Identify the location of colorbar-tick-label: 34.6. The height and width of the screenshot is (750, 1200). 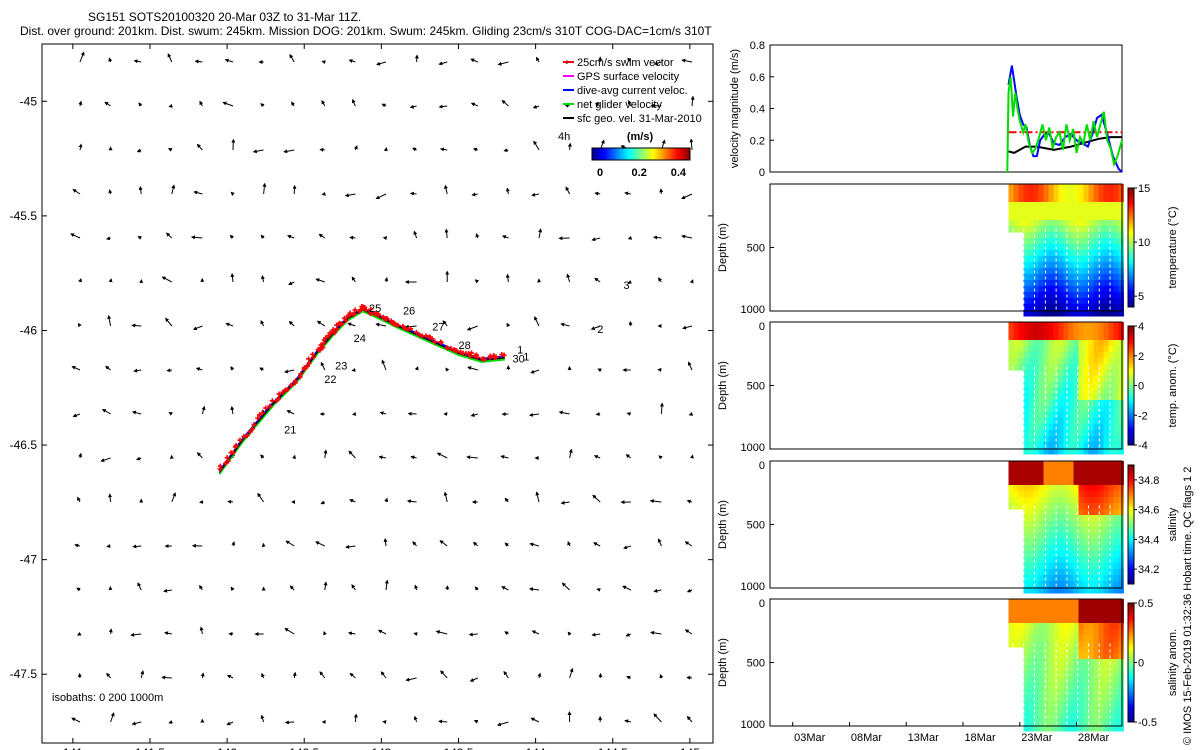
(1148, 511).